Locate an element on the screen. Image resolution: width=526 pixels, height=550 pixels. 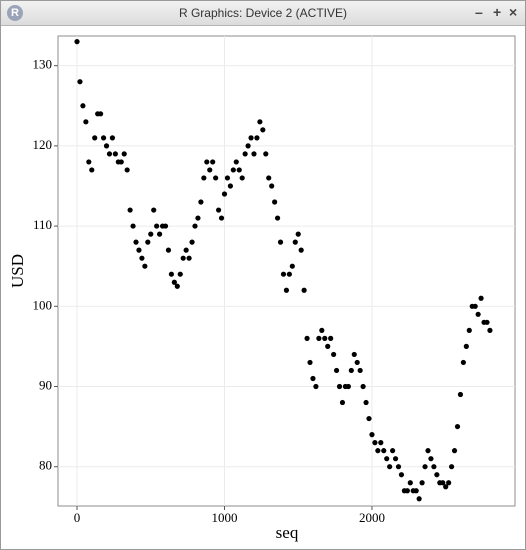
y-tick-label: 100 is located at coordinates (43, 304).